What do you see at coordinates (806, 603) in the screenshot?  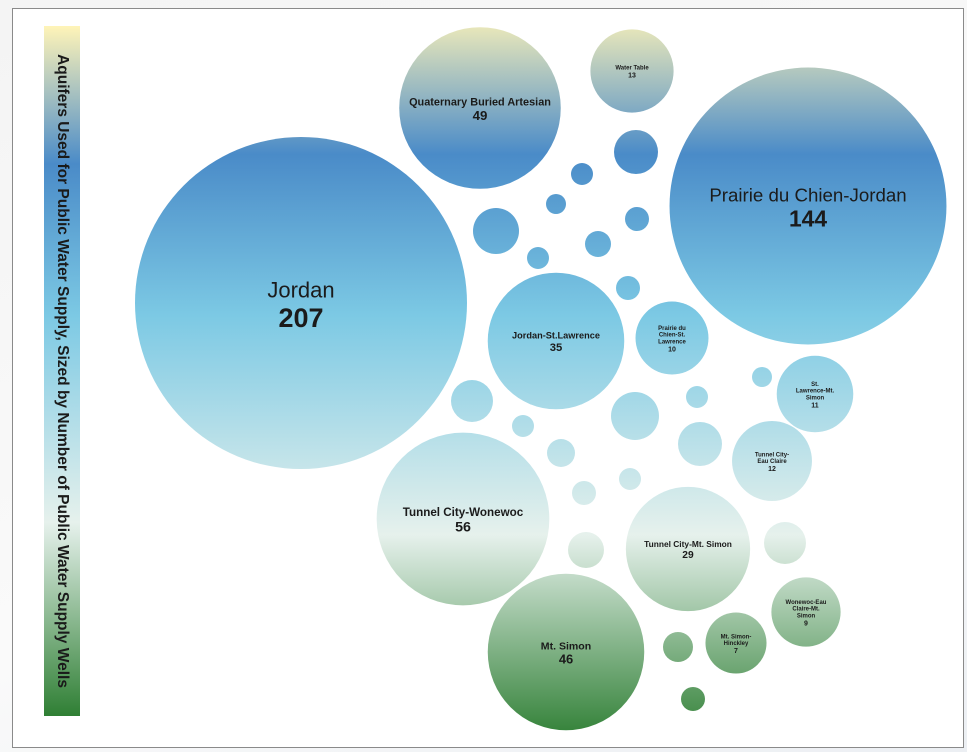 I see `bubble-label: Wonewoc-Eau` at bounding box center [806, 603].